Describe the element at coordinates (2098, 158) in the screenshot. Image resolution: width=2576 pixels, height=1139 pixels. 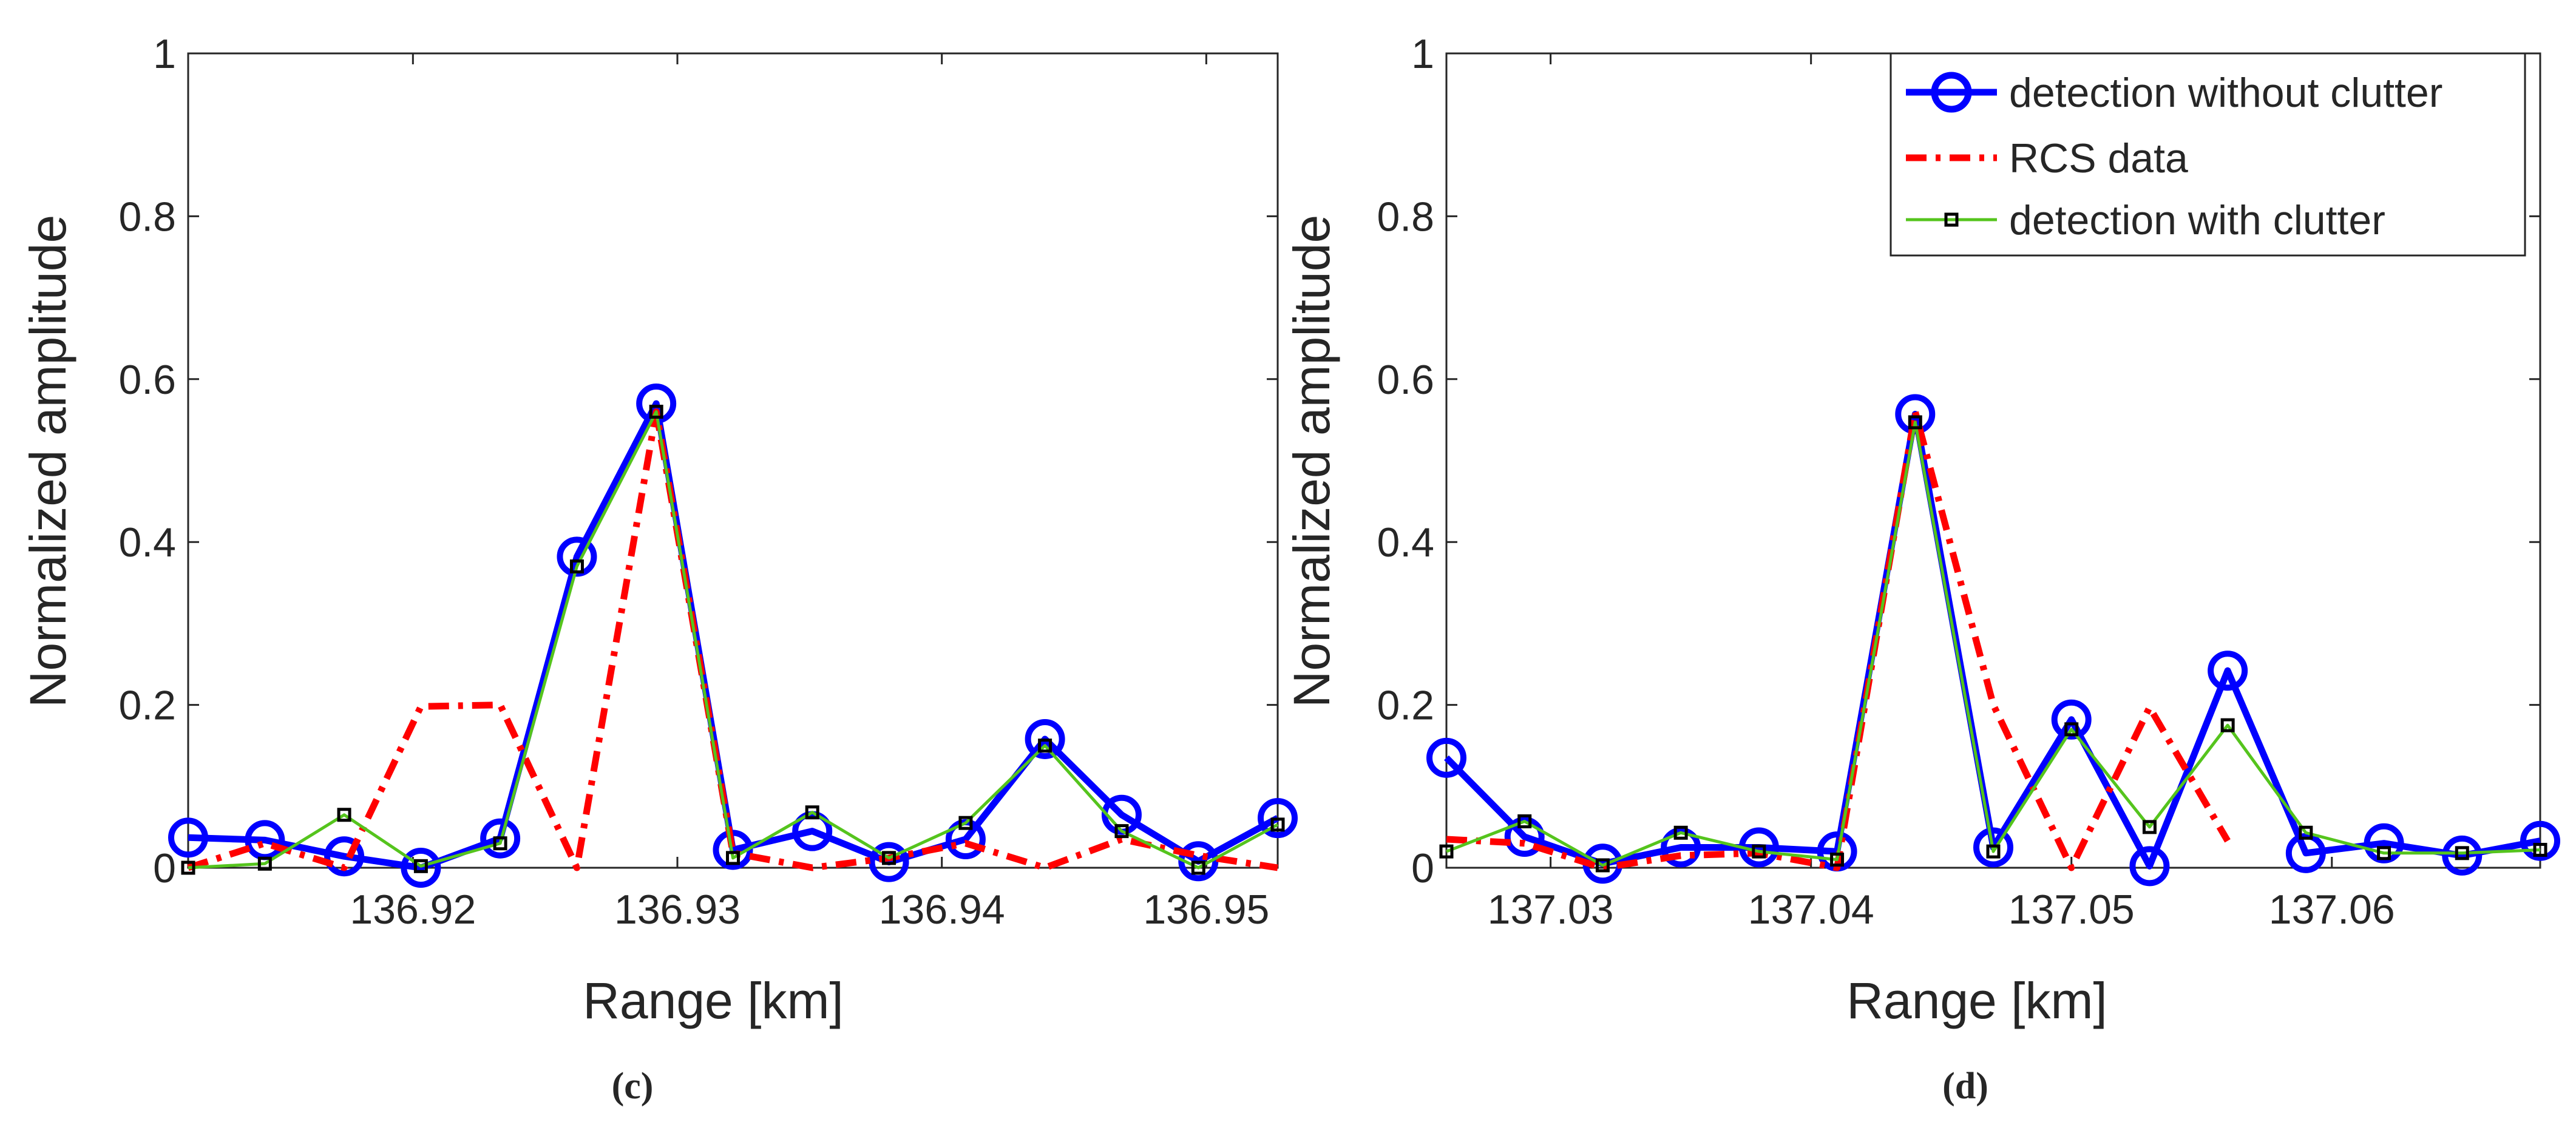
I see `legend-label-rcs-data: RCS data` at that location.